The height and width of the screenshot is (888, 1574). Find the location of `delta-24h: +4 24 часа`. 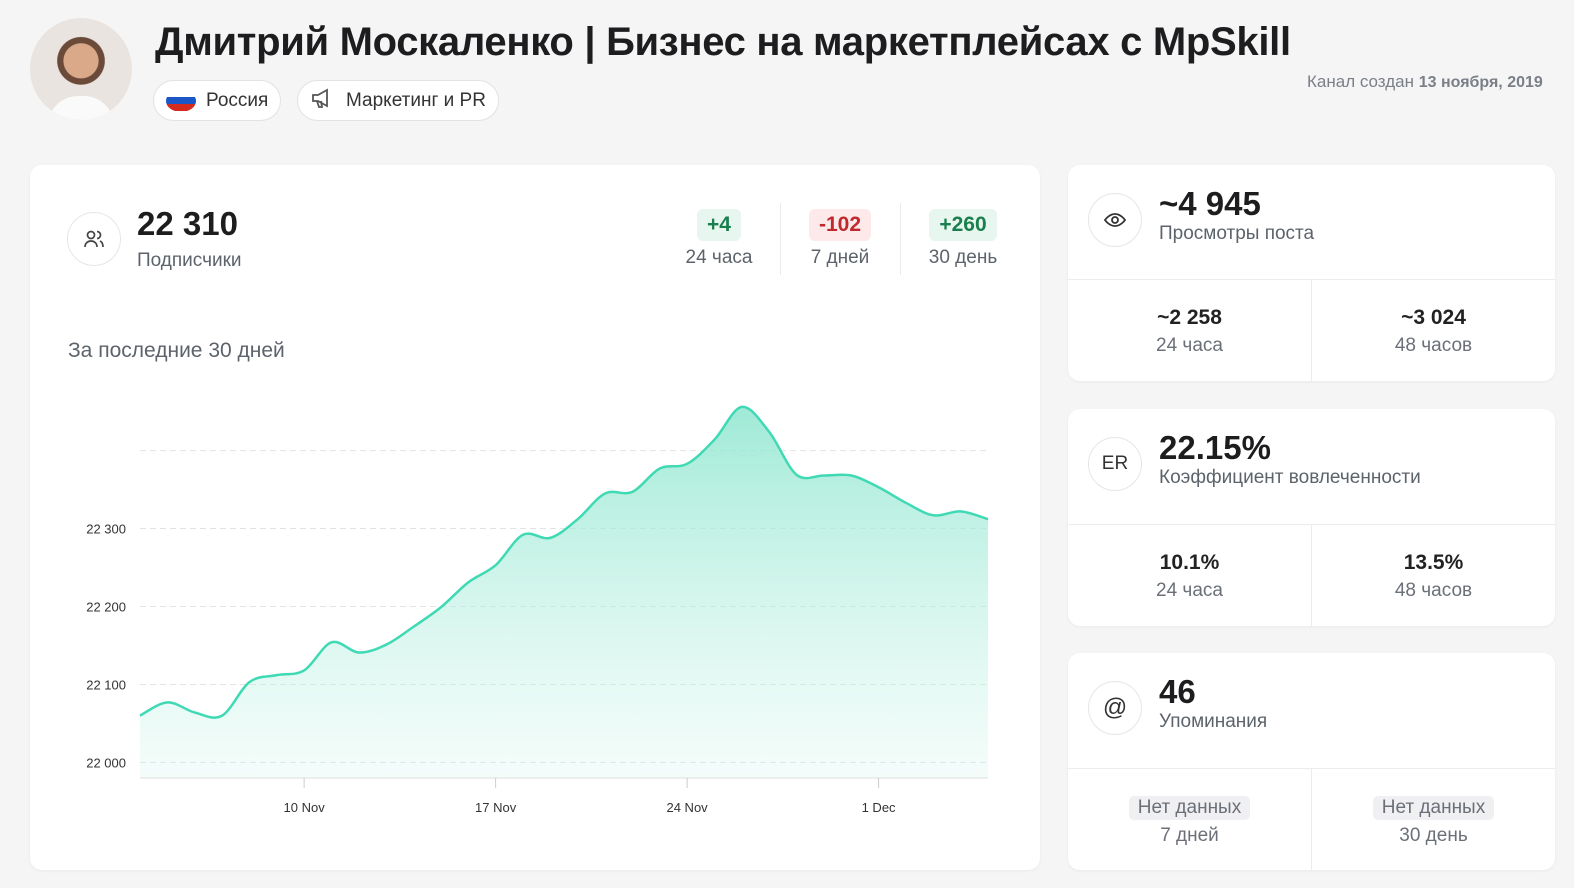

delta-24h: +4 24 часа is located at coordinates (719, 239).